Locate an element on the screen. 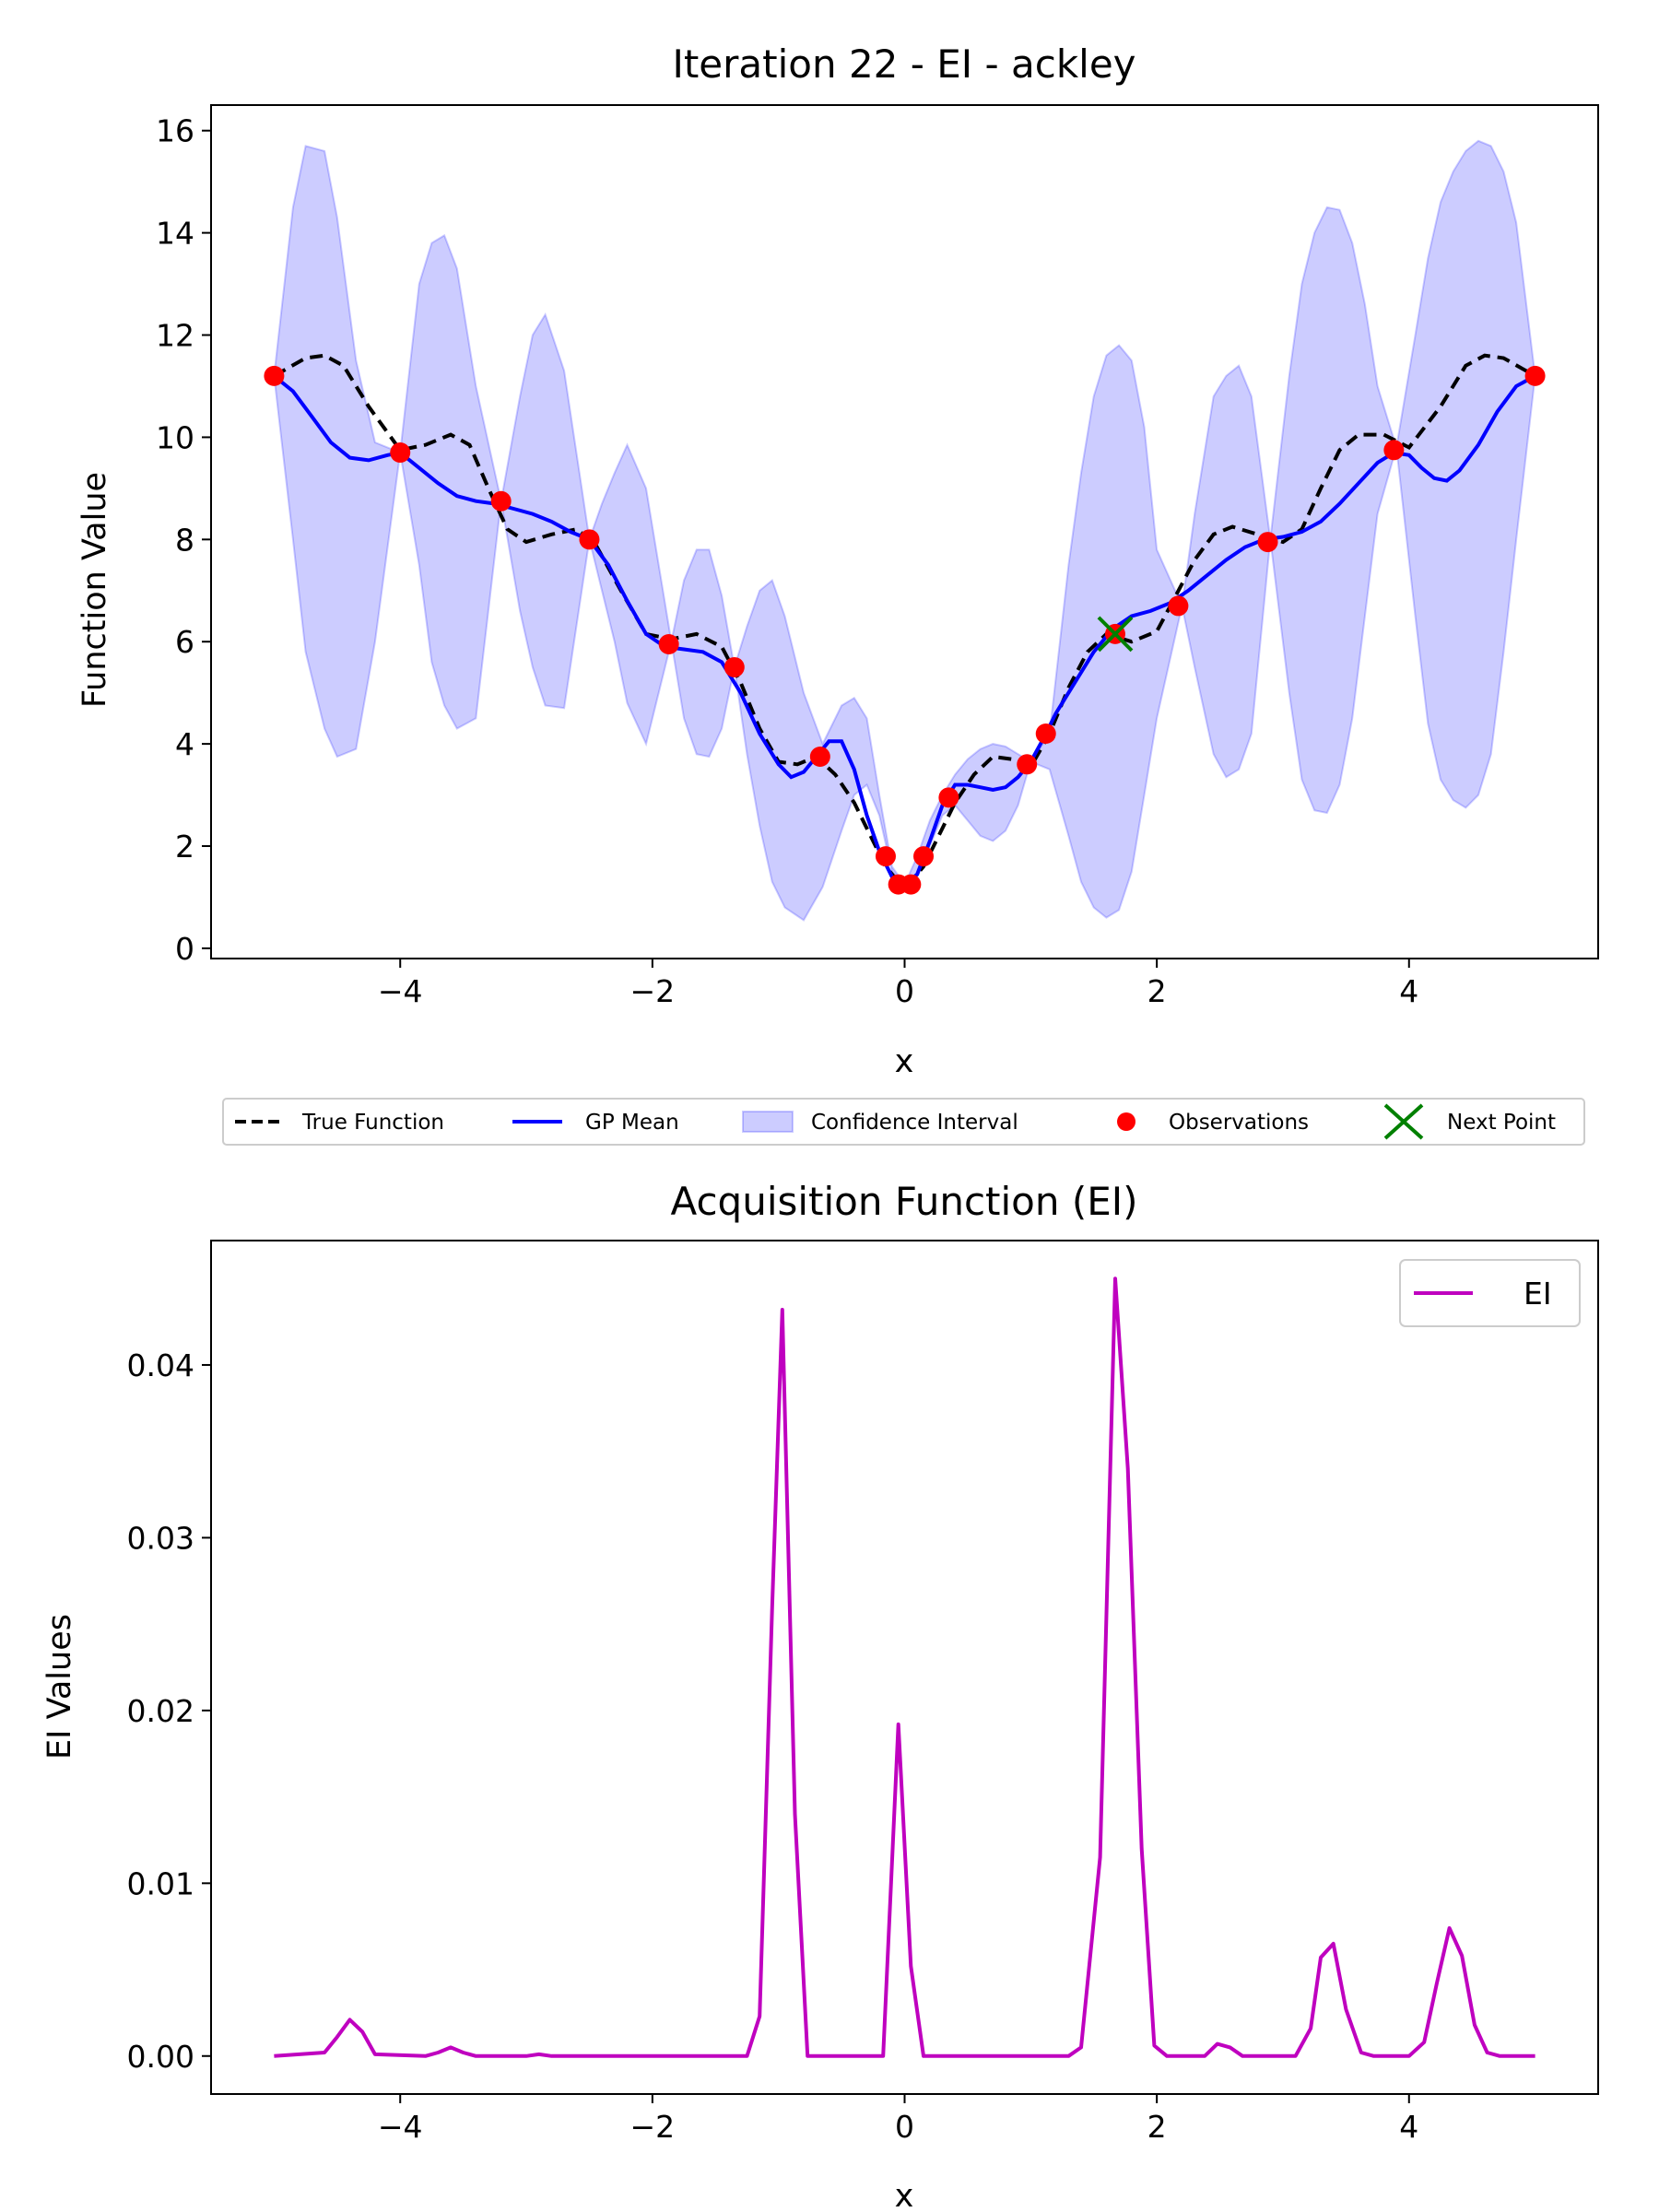  top-y-tick-label: 14 is located at coordinates (175, 234).